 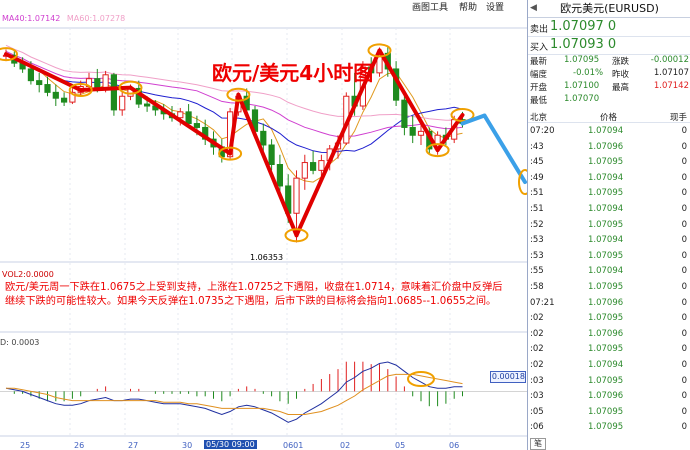 What do you see at coordinates (565, 100) in the screenshot?
I see `info-row: 最低 1.07070` at bounding box center [565, 100].